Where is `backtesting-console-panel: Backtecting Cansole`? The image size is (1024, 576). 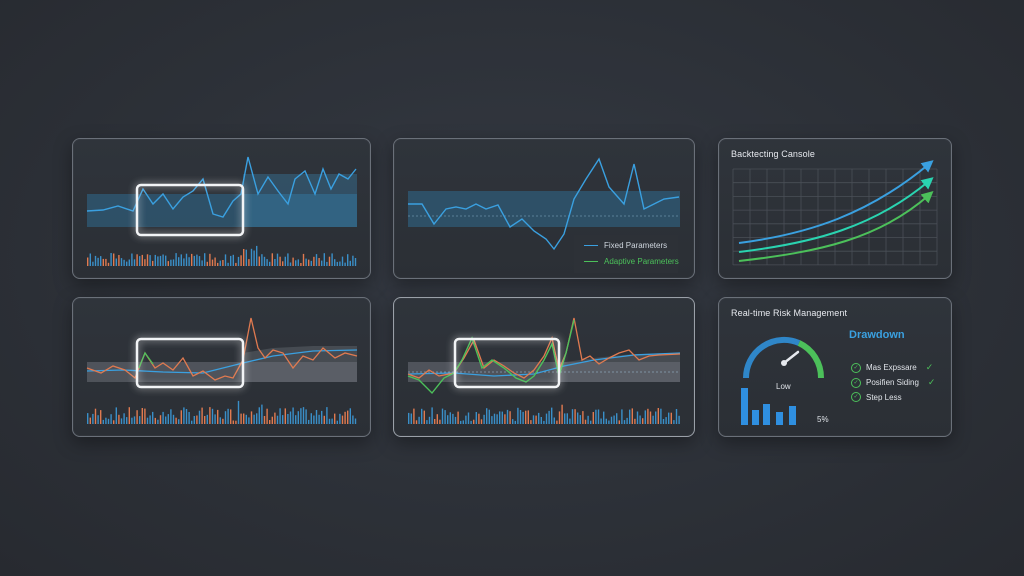 backtesting-console-panel: Backtecting Cansole is located at coordinates (835, 208).